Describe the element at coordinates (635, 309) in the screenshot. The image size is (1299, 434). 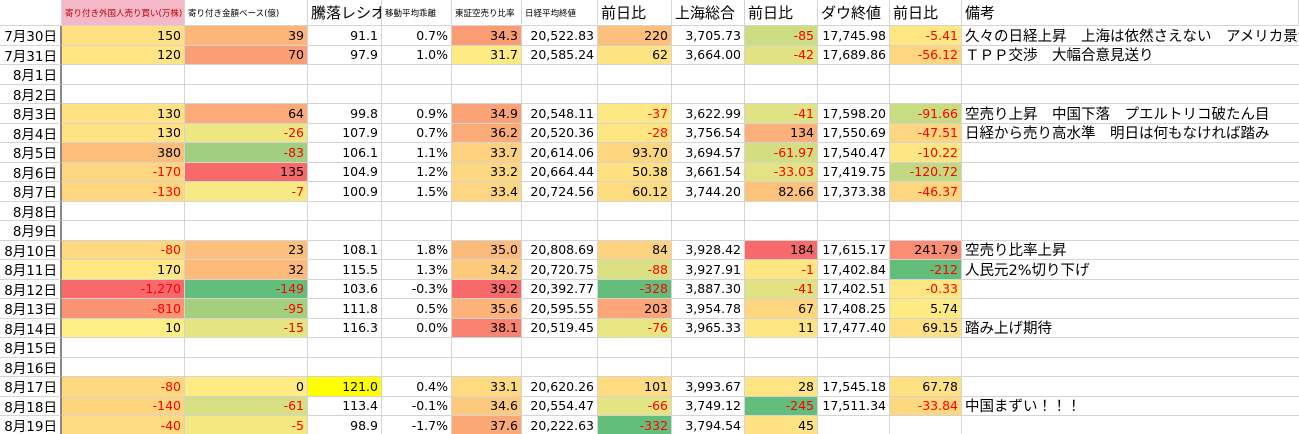
I see `value-cell: 203` at that location.